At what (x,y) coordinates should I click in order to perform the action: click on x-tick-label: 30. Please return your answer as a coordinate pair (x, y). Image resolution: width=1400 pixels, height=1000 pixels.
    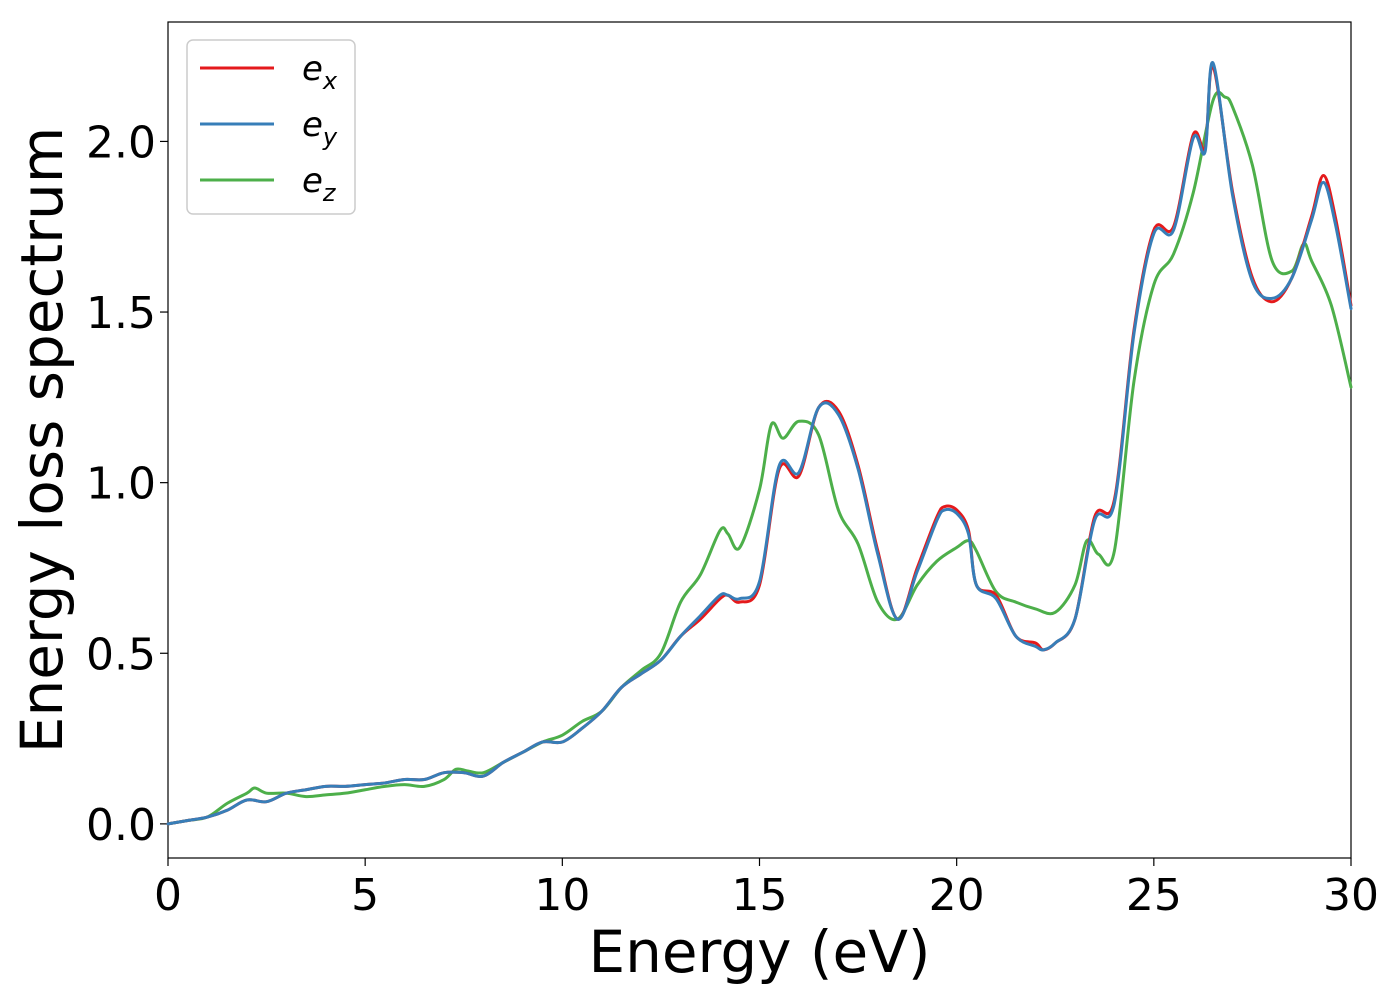
    Looking at the image, I should click on (1351, 895).